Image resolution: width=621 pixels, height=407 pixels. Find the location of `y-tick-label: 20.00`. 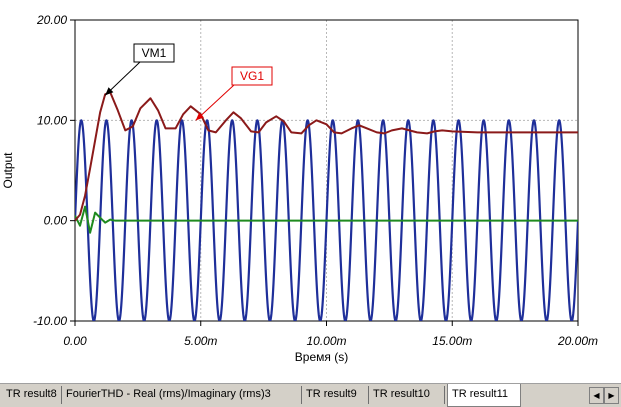

y-tick-label: 20.00 is located at coordinates (51, 20).